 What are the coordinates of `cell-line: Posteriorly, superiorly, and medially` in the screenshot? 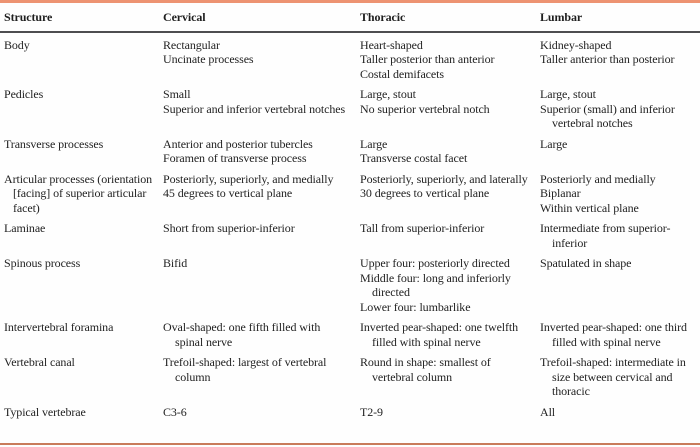 It's located at (248, 178).